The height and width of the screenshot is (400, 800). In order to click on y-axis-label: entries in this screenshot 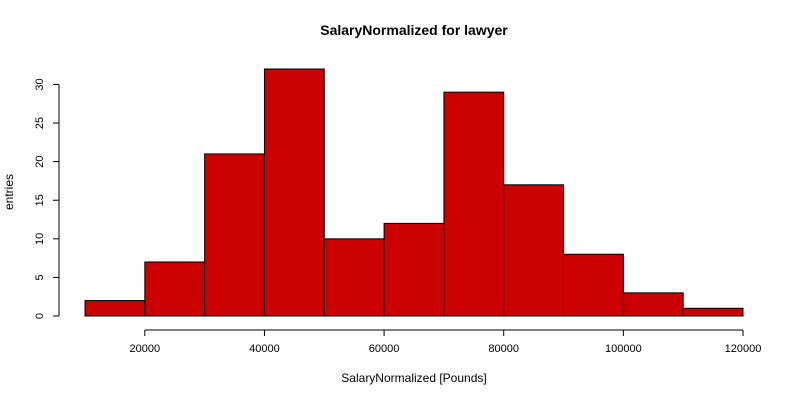, I will do `click(9, 192)`.